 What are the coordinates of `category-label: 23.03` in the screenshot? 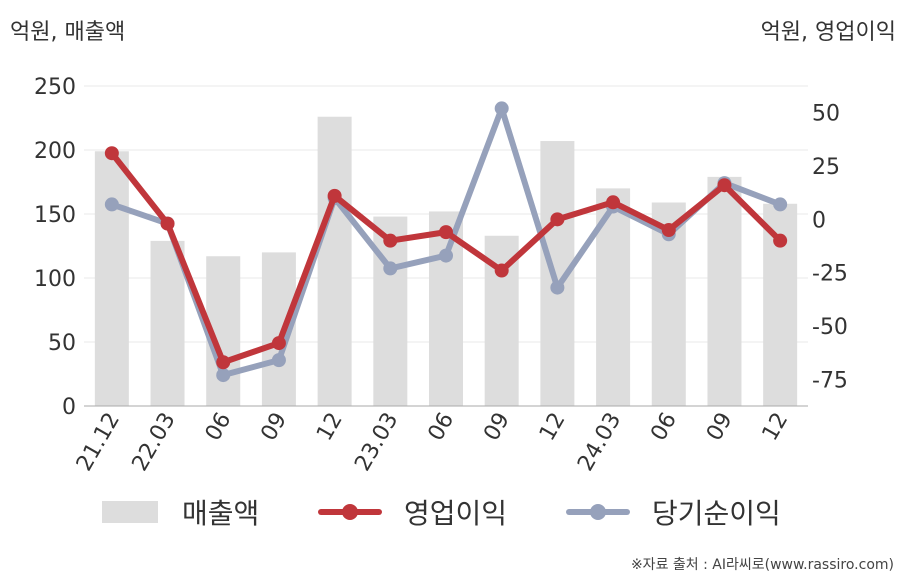 It's located at (376, 442).